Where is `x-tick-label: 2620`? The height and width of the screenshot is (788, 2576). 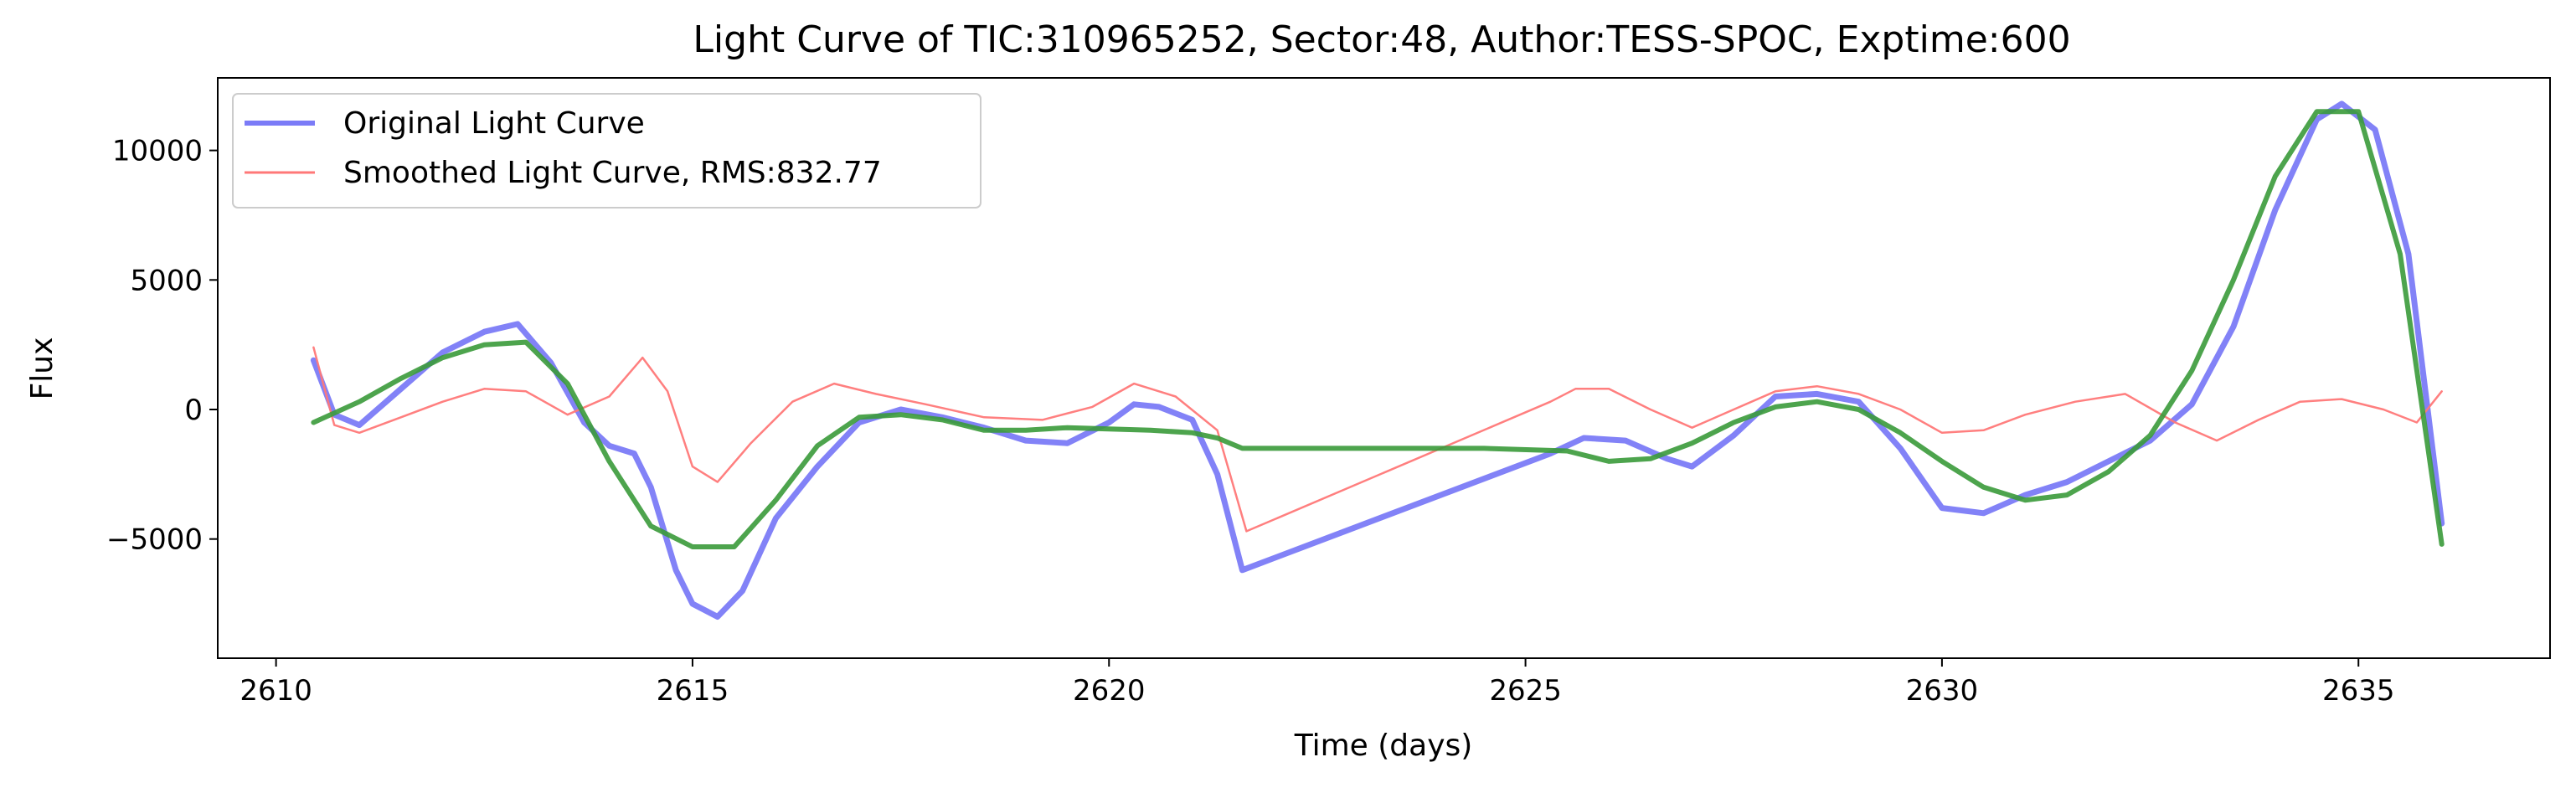
x-tick-label: 2620 is located at coordinates (1109, 691).